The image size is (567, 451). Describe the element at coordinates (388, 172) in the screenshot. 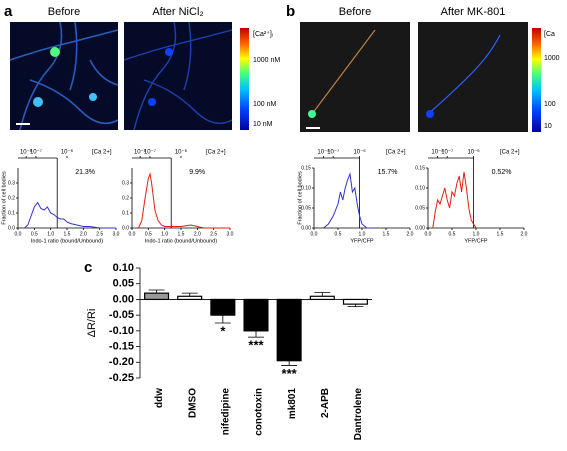

I see `annotation: 15.7%` at that location.